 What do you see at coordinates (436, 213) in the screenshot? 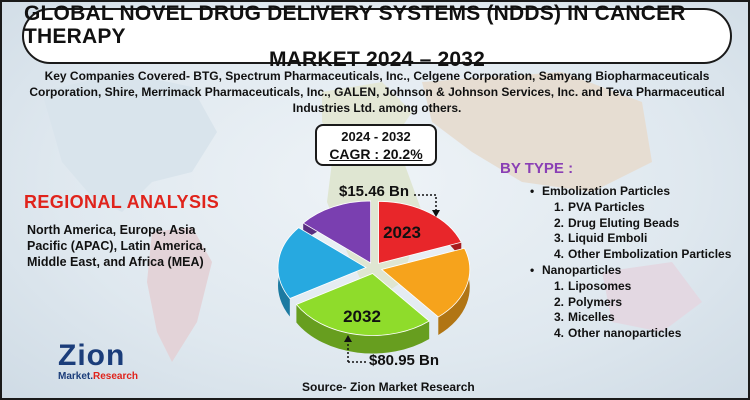
I see `arrow-down-icon` at bounding box center [436, 213].